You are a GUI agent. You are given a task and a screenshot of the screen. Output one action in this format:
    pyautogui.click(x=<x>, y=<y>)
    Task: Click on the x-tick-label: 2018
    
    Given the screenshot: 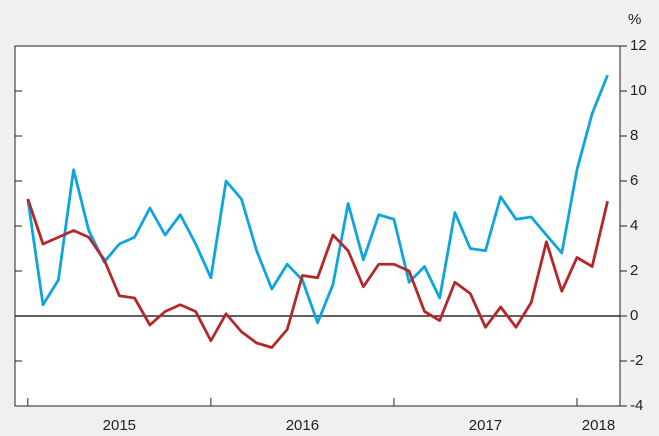 What is the action you would take?
    pyautogui.click(x=598, y=425)
    